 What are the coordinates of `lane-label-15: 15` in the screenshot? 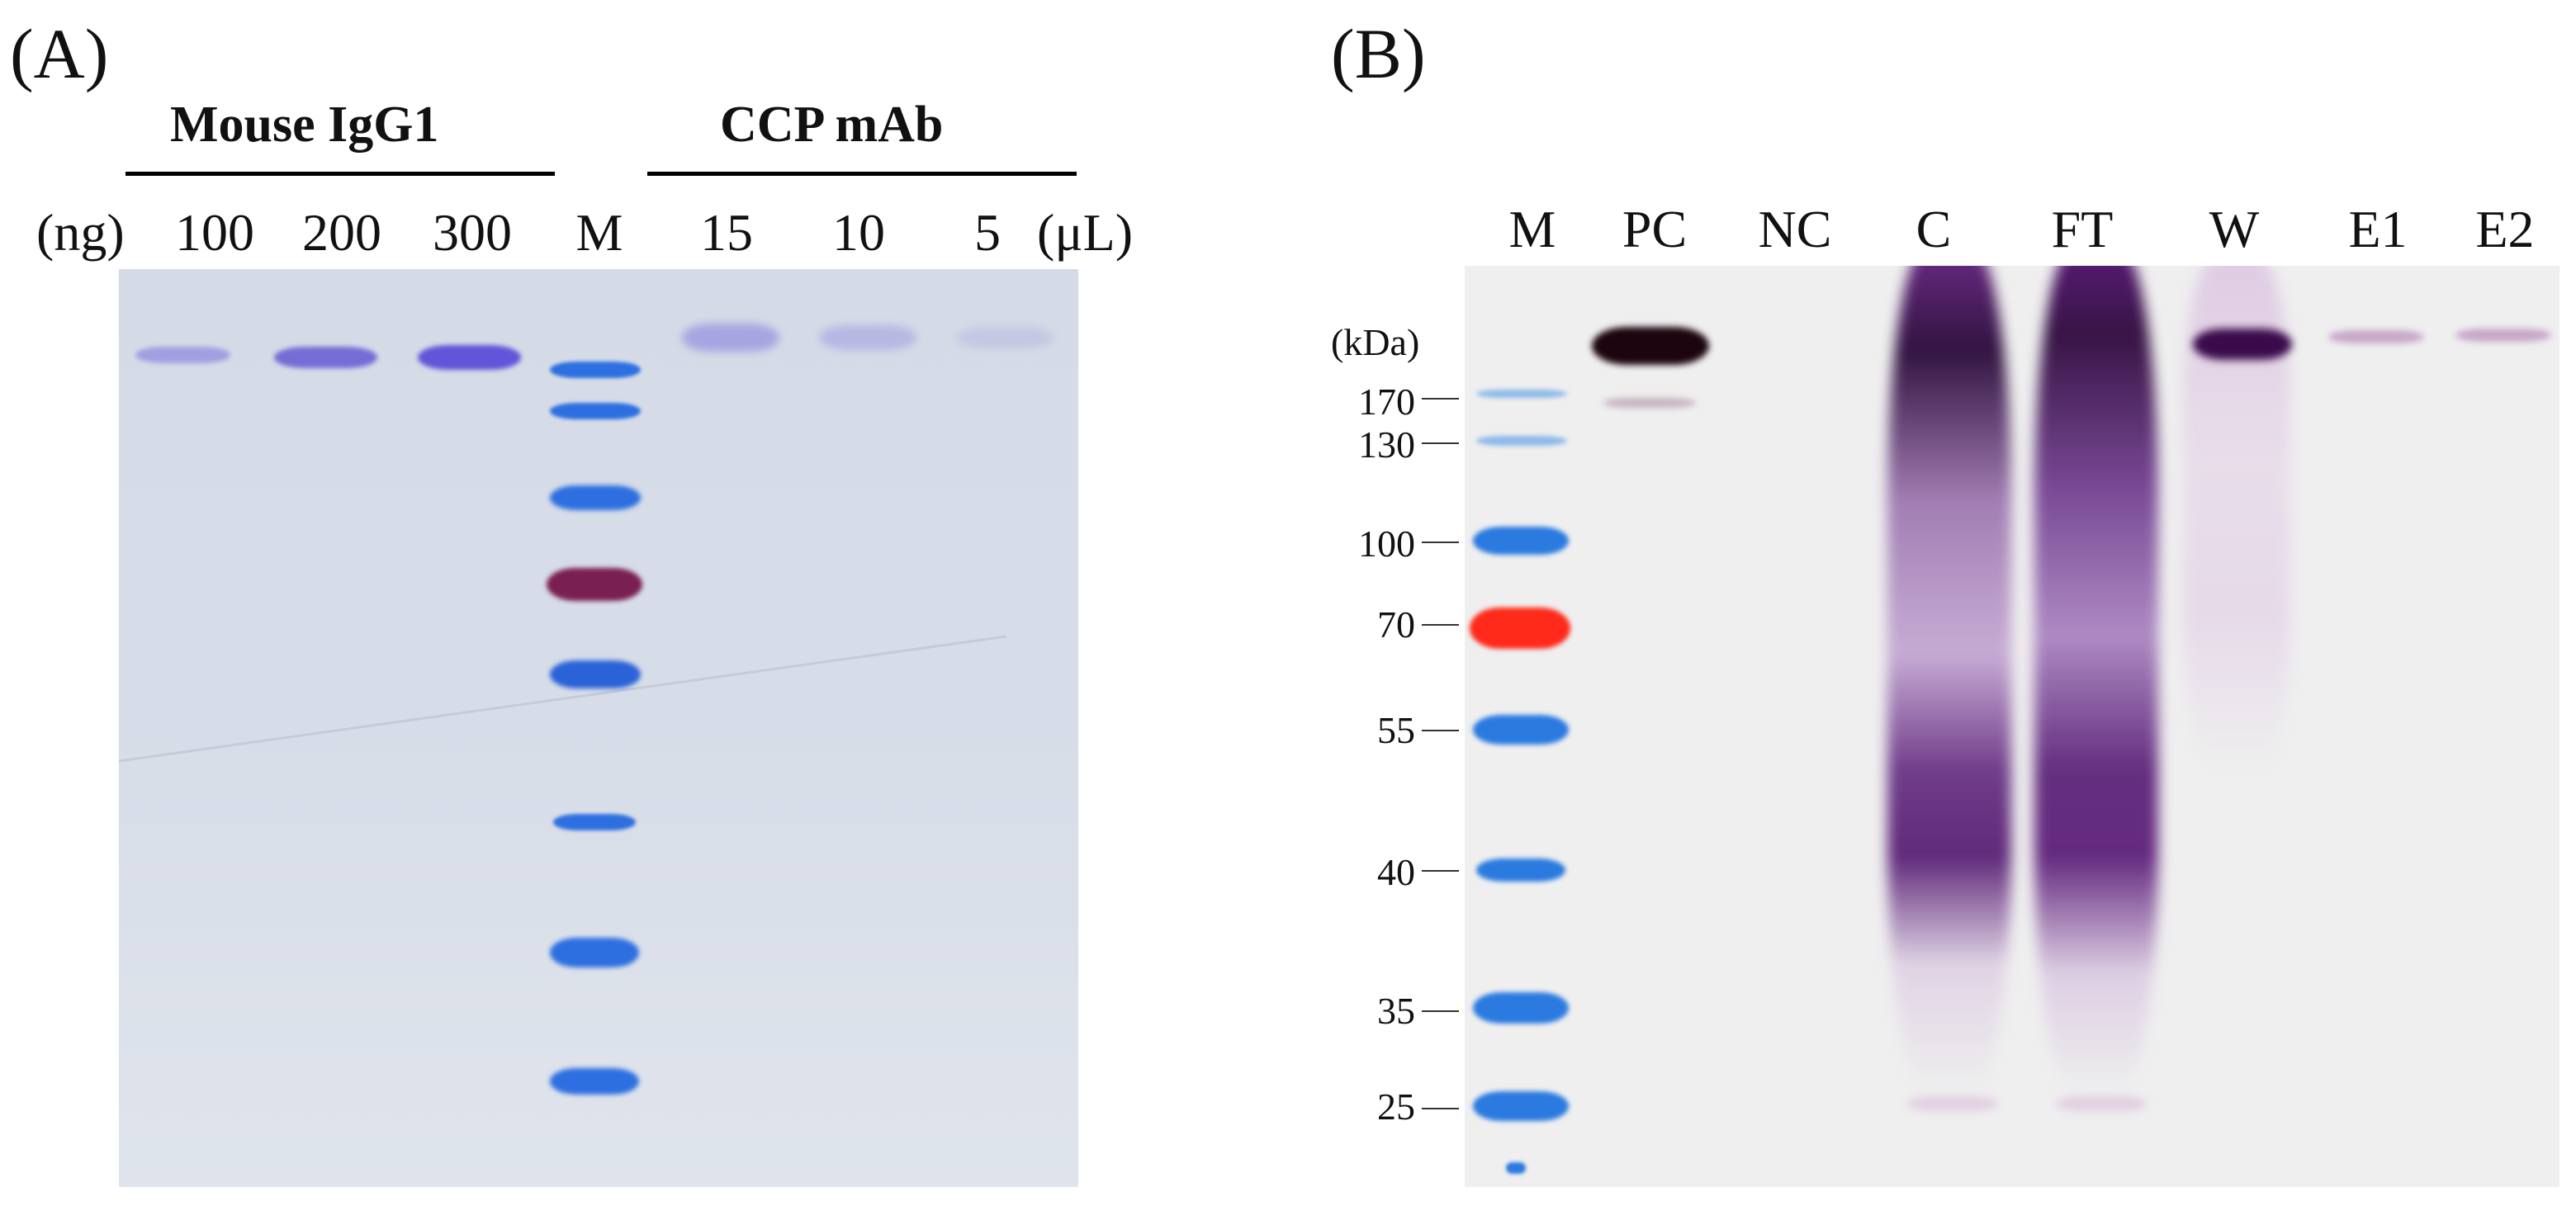 It's located at (726, 232).